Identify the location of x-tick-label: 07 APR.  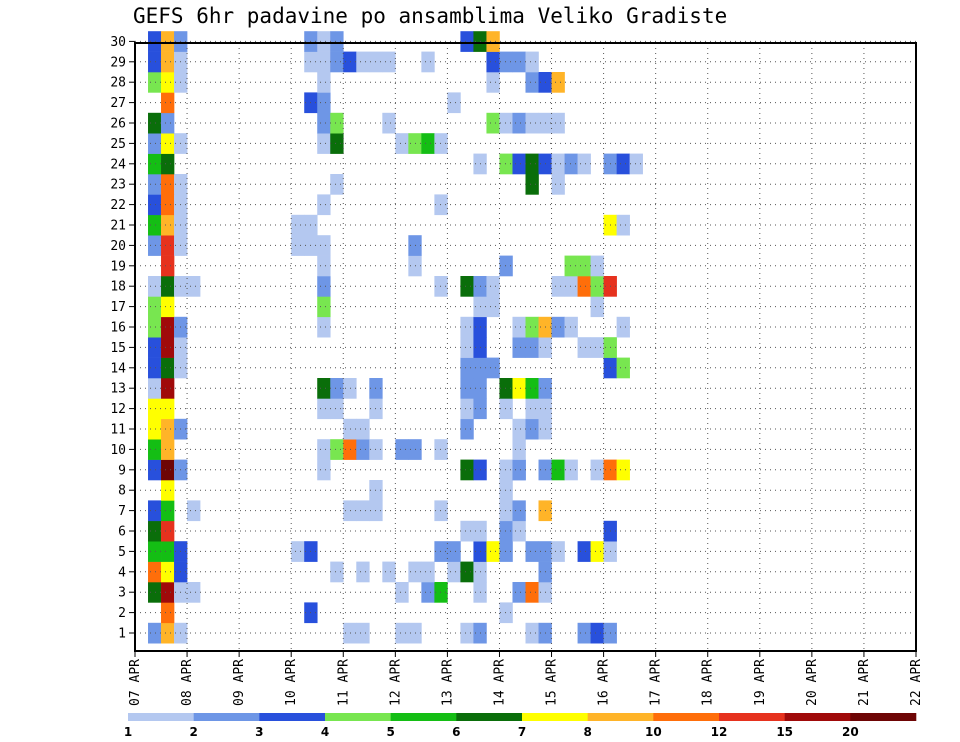
(135, 682).